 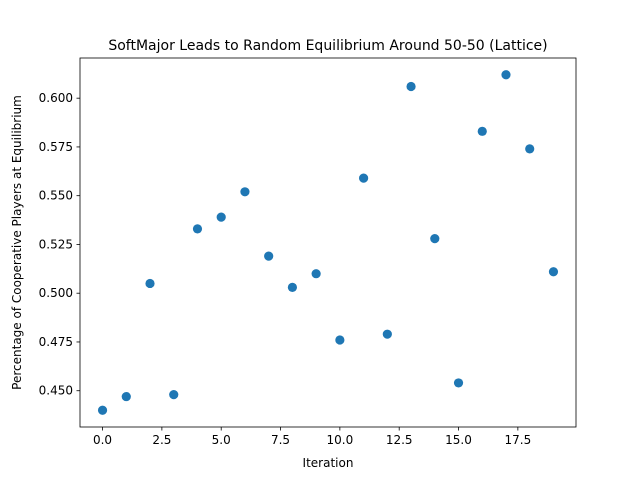 I want to click on x-axis-label: Iteration, so click(x=328, y=463).